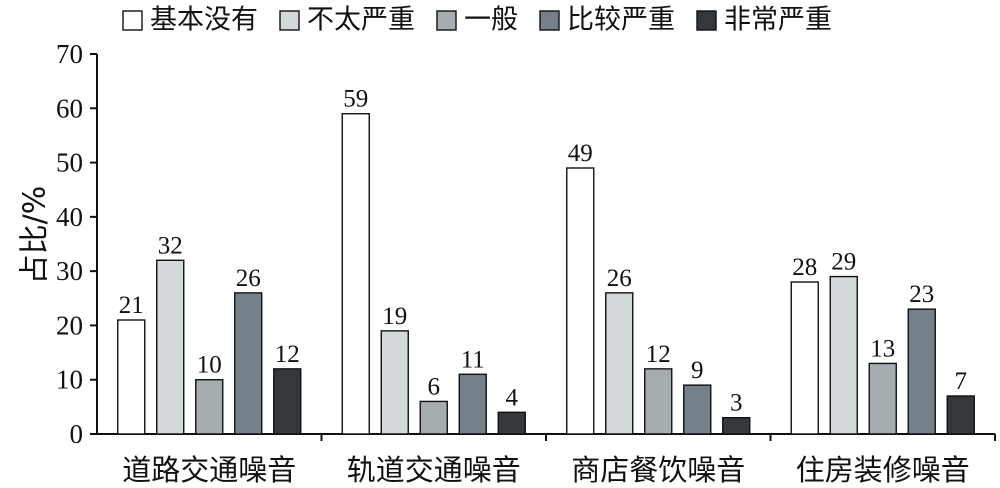 The height and width of the screenshot is (488, 1000). What do you see at coordinates (355, 99) in the screenshot?
I see `data-label: 59` at bounding box center [355, 99].